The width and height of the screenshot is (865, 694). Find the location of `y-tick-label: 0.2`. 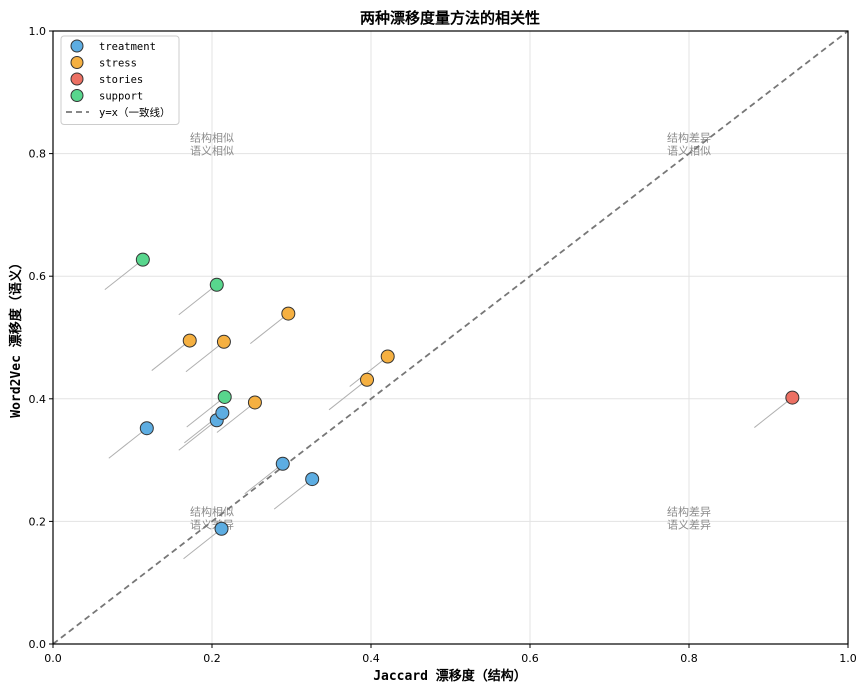

y-tick-label: 0.2 is located at coordinates (38, 521).